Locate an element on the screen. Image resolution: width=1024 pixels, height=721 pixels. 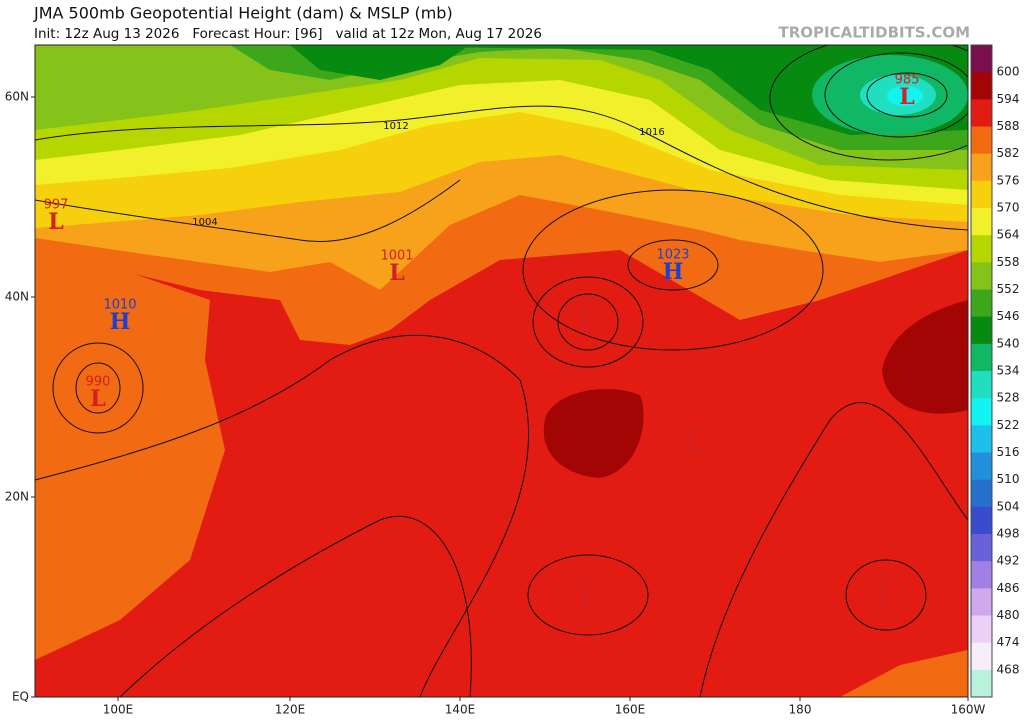
colorbar-label: 492 is located at coordinates (1008, 561).